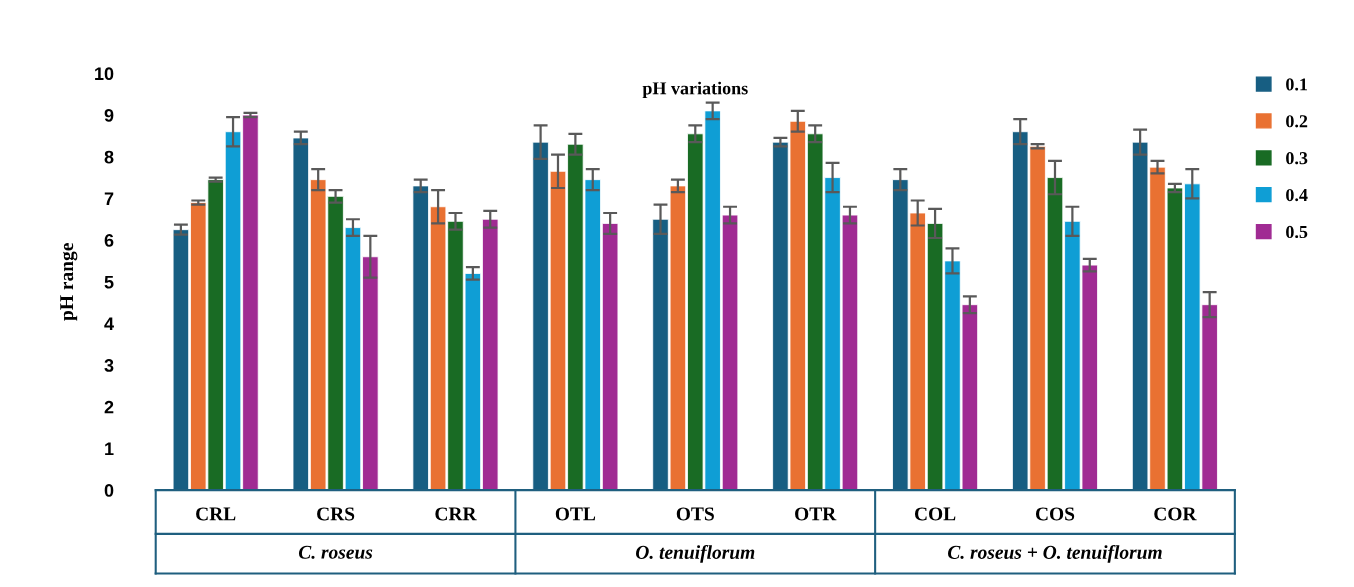  What do you see at coordinates (1175, 514) in the screenshot?
I see `x-tick-label: COR` at bounding box center [1175, 514].